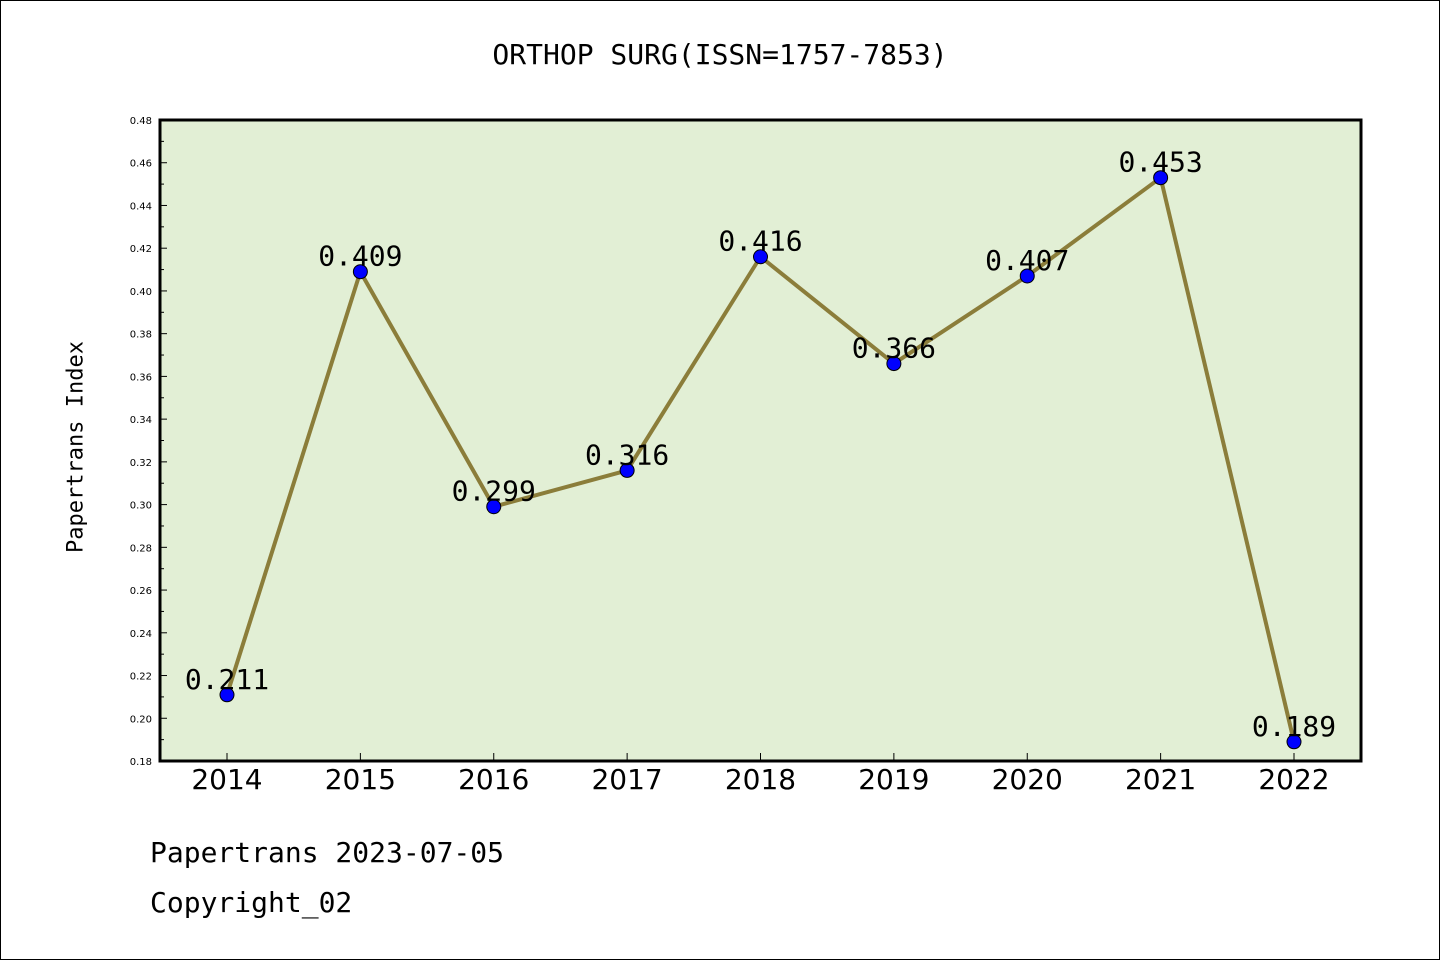  What do you see at coordinates (141, 677) in the screenshot?
I see `y-tick-label: 0.22` at bounding box center [141, 677].